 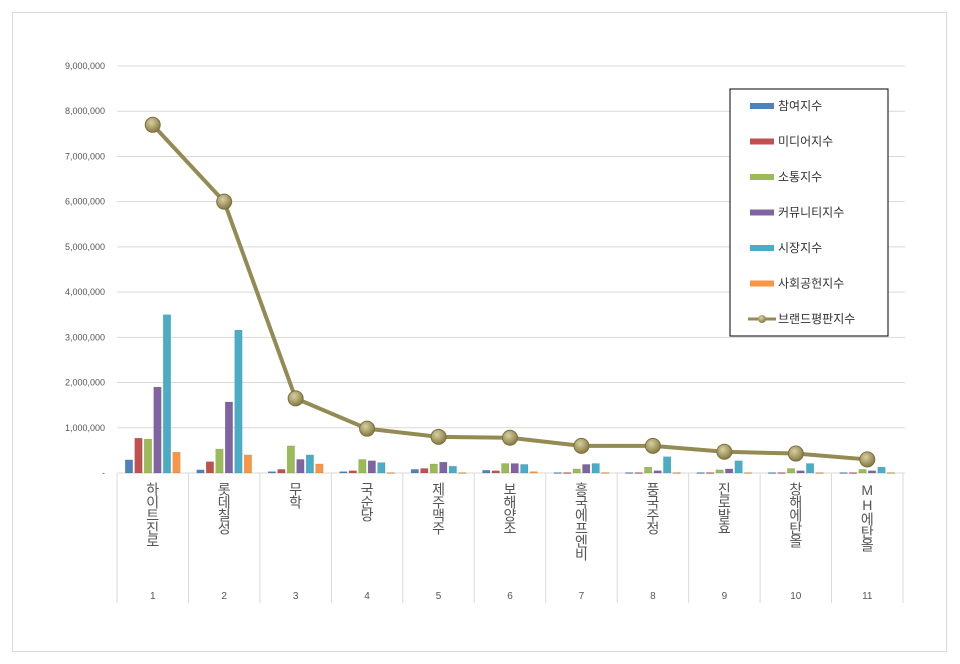 I want to click on category-label: 풍국주정, so click(x=653, y=508).